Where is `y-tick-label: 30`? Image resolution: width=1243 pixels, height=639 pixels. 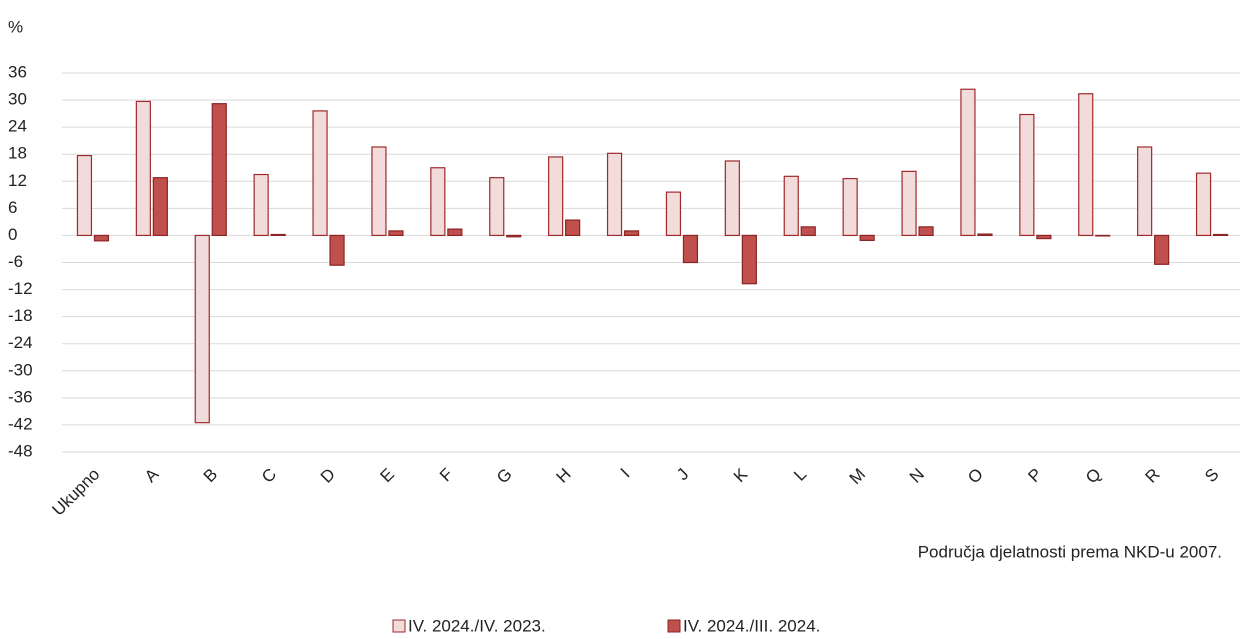
y-tick-label: 30 is located at coordinates (17, 99).